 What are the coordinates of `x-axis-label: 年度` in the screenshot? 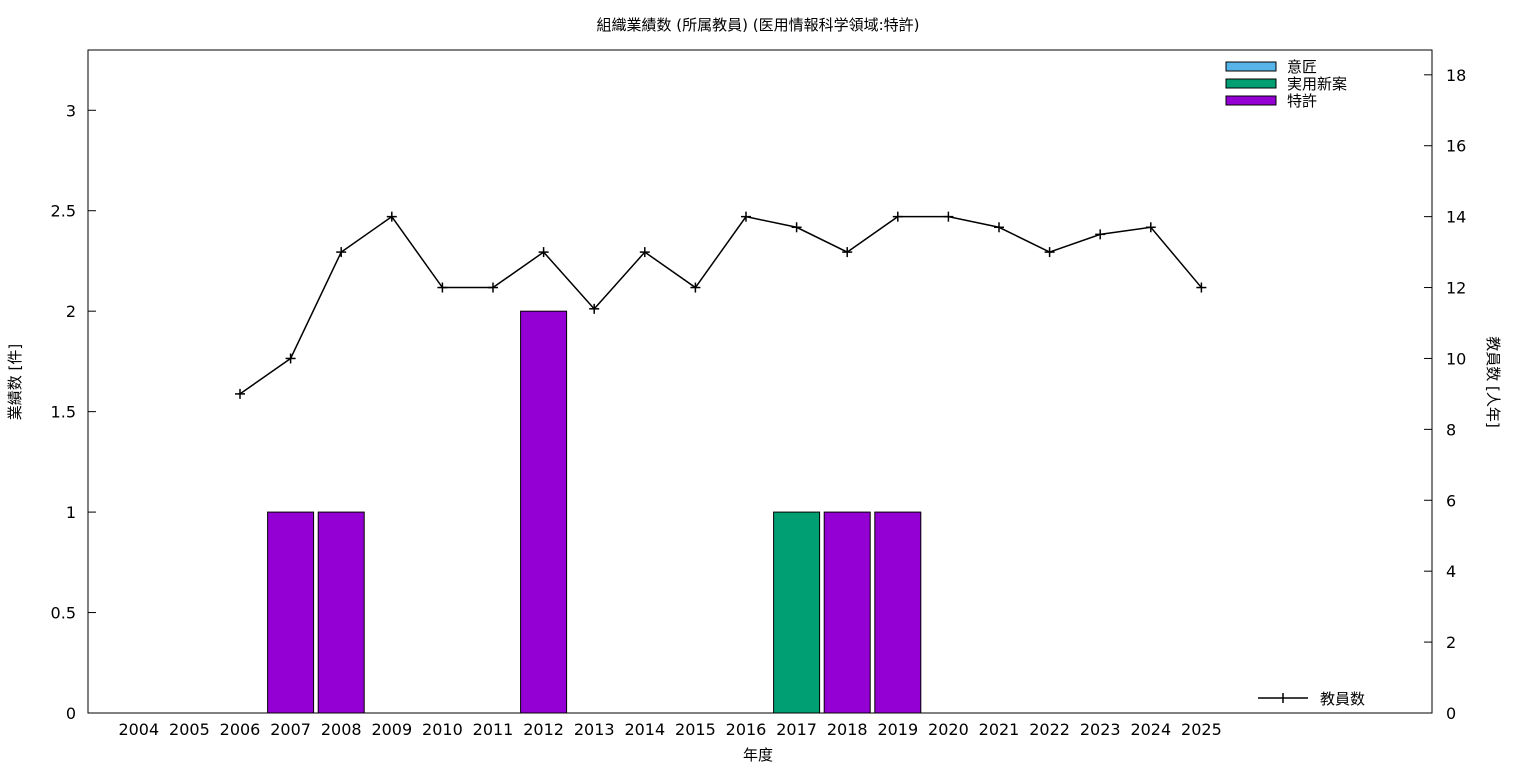 It's located at (758, 755).